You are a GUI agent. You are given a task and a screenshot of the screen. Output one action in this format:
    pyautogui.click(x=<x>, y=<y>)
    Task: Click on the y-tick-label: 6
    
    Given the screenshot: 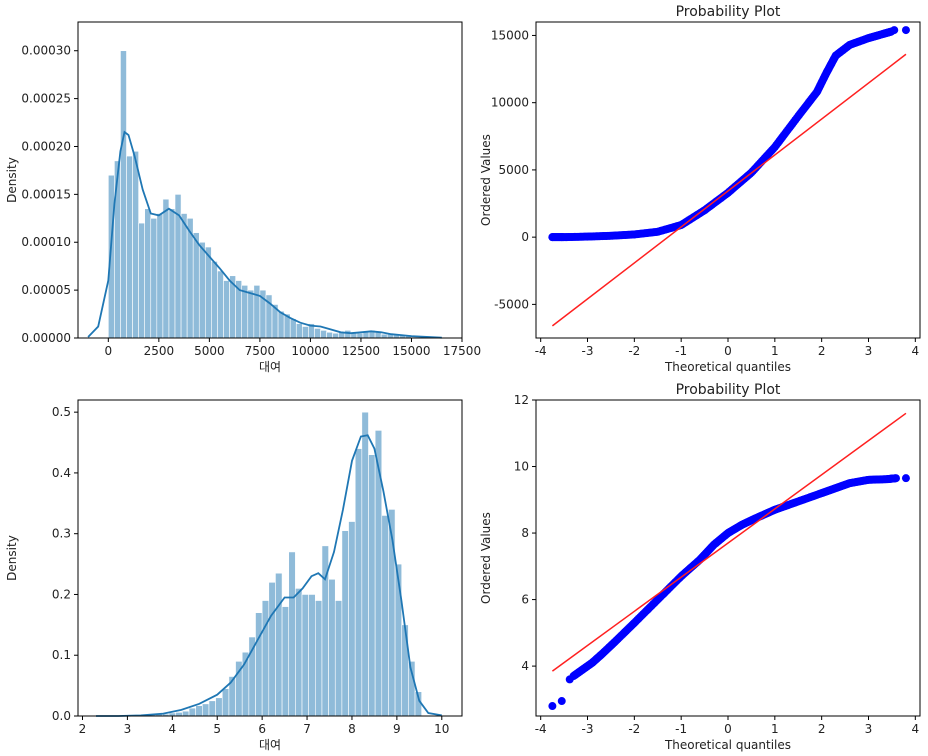 What is the action you would take?
    pyautogui.click(x=525, y=600)
    